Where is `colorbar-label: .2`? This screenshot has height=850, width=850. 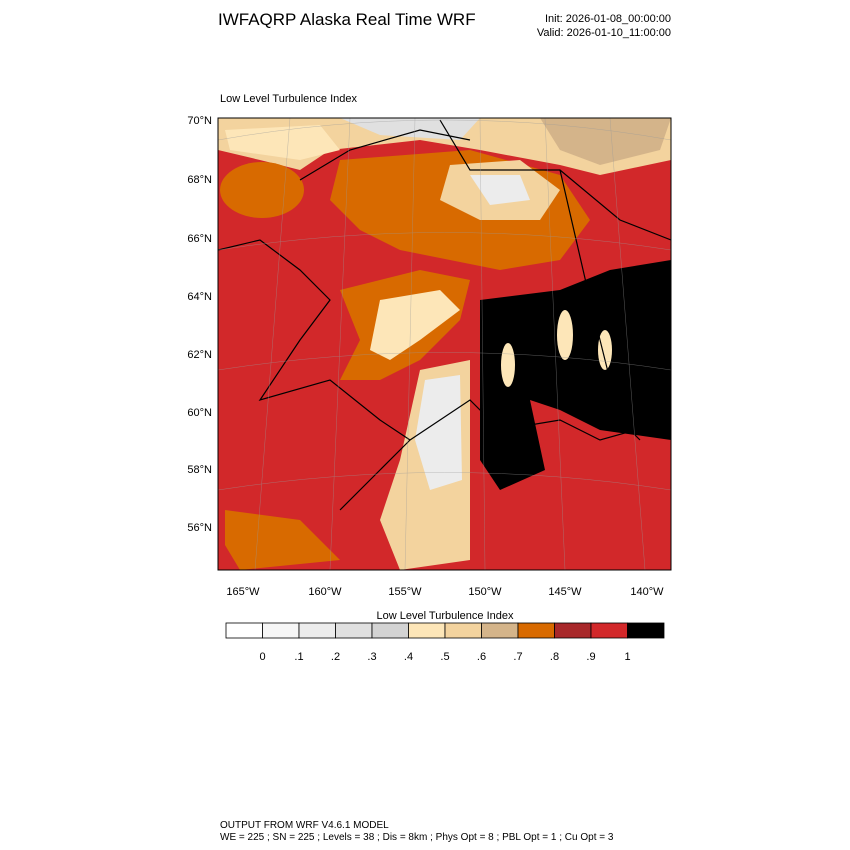
colorbar-label: .2 is located at coordinates (335, 657).